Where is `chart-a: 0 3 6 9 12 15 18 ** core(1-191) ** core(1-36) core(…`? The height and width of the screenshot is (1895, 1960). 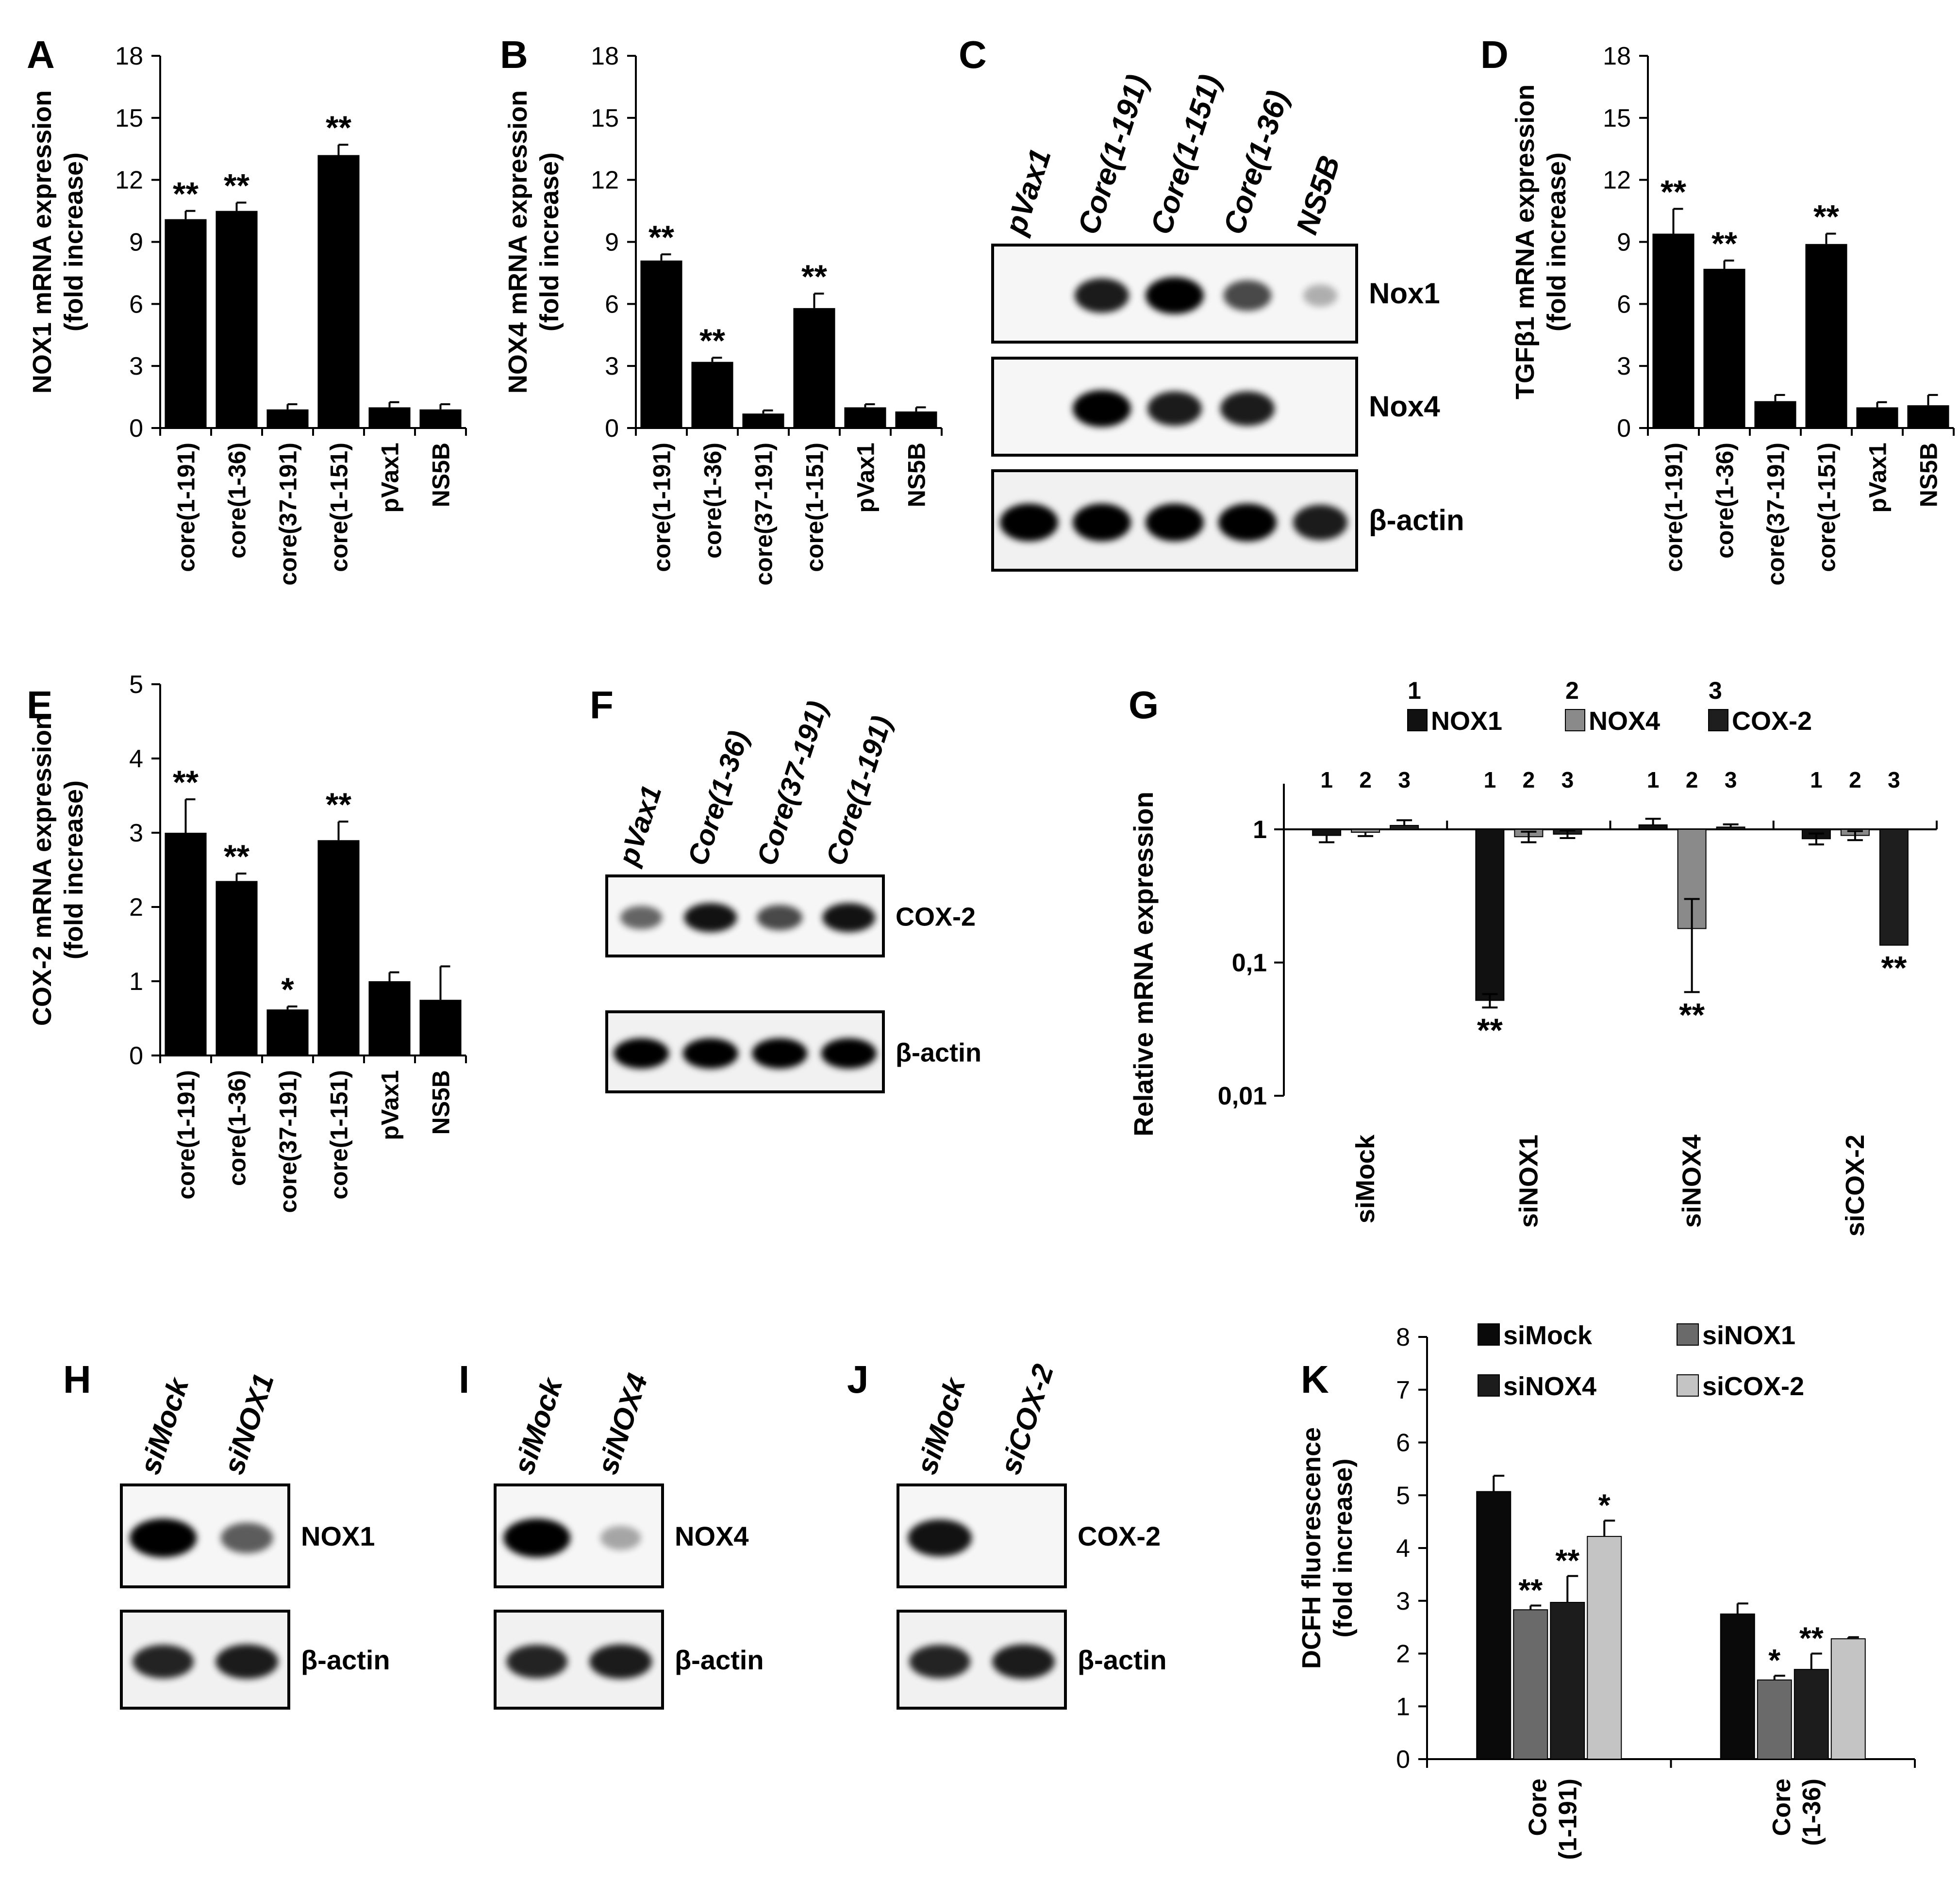
chart-a: 0 3 6 9 12 15 18 ** core(1-191) ** core(1-36) core(… is located at coordinates (248, 314).